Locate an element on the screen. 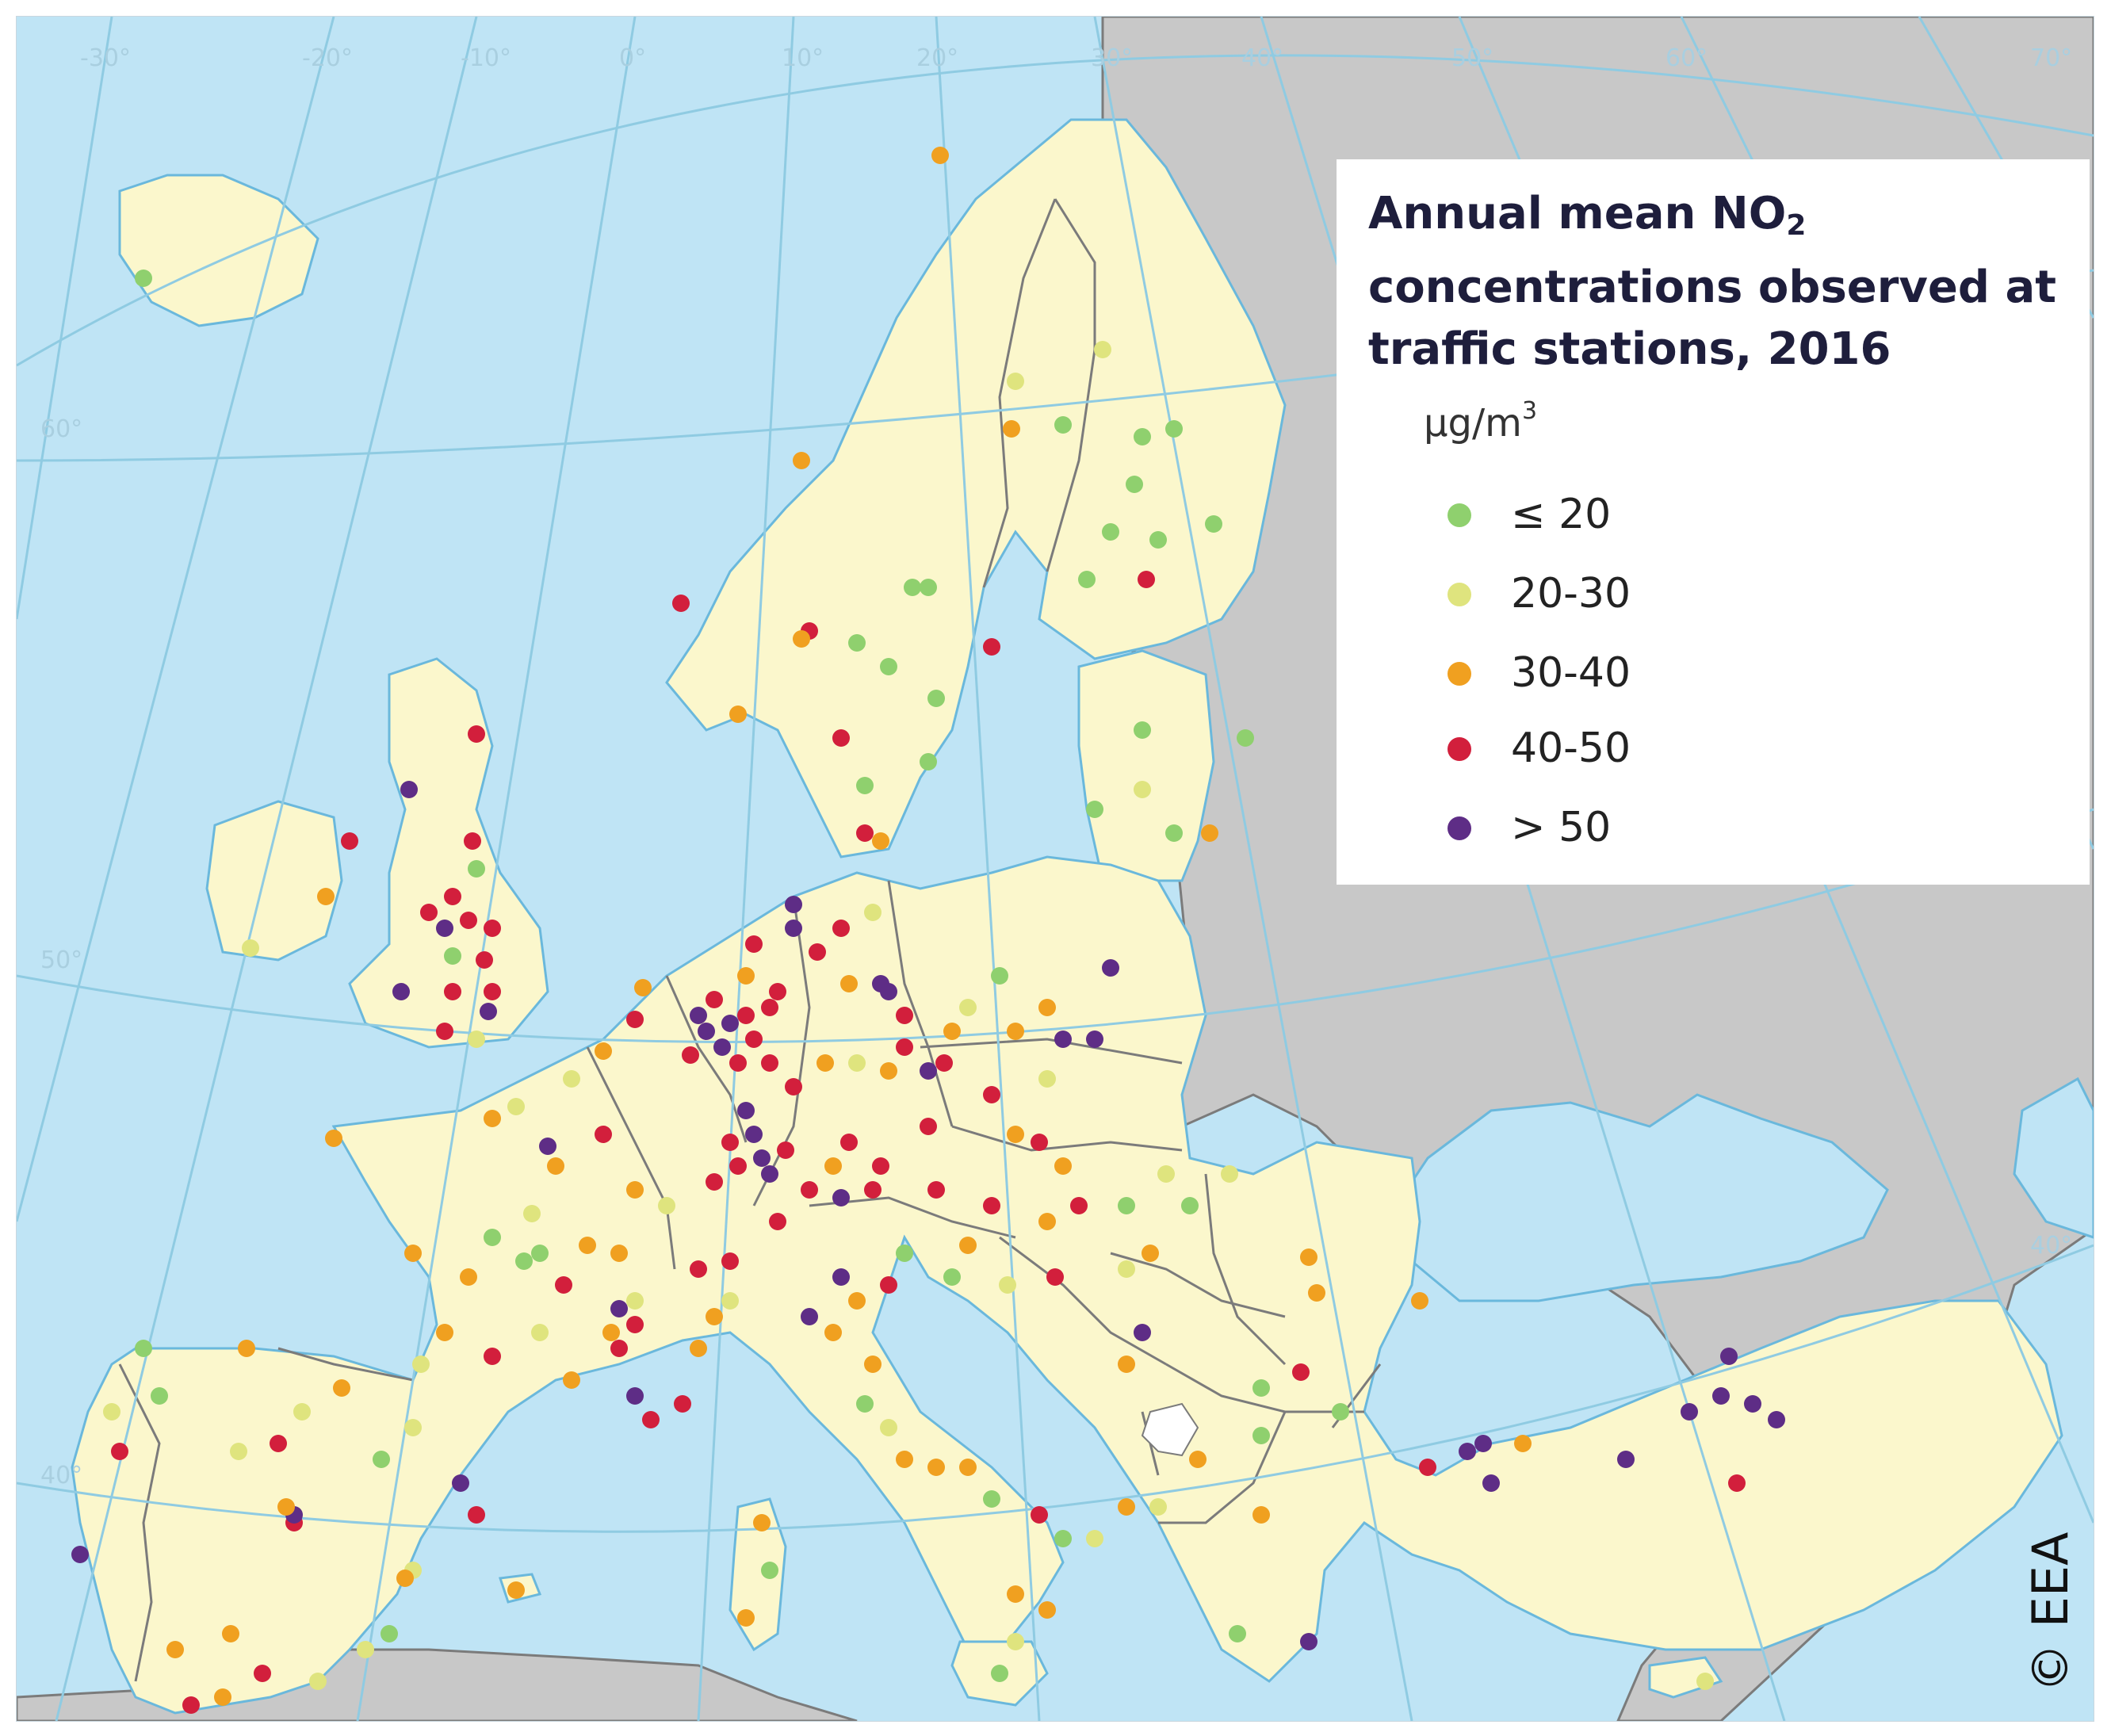 The image size is (2111, 1736). lon-label: -20° is located at coordinates (327, 58).